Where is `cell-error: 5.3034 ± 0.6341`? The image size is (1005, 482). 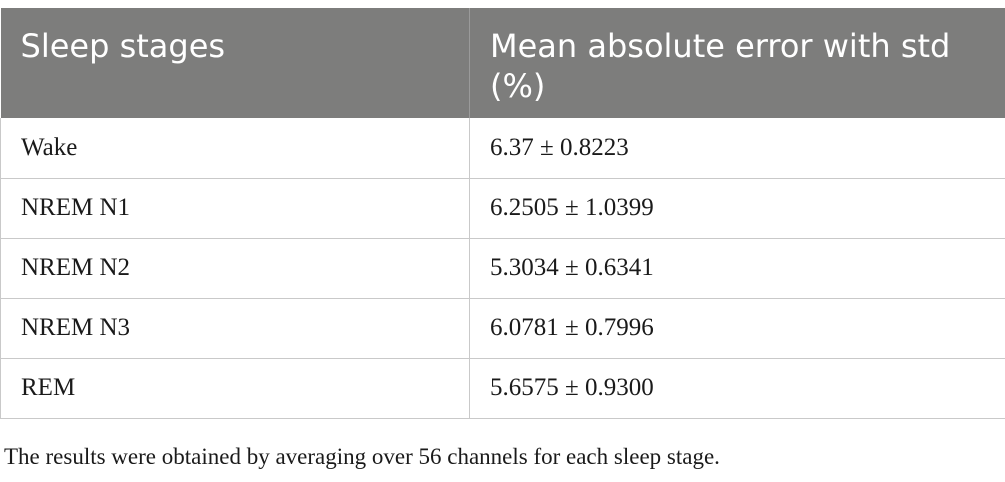 cell-error: 5.3034 ± 0.6341 is located at coordinates (737, 268).